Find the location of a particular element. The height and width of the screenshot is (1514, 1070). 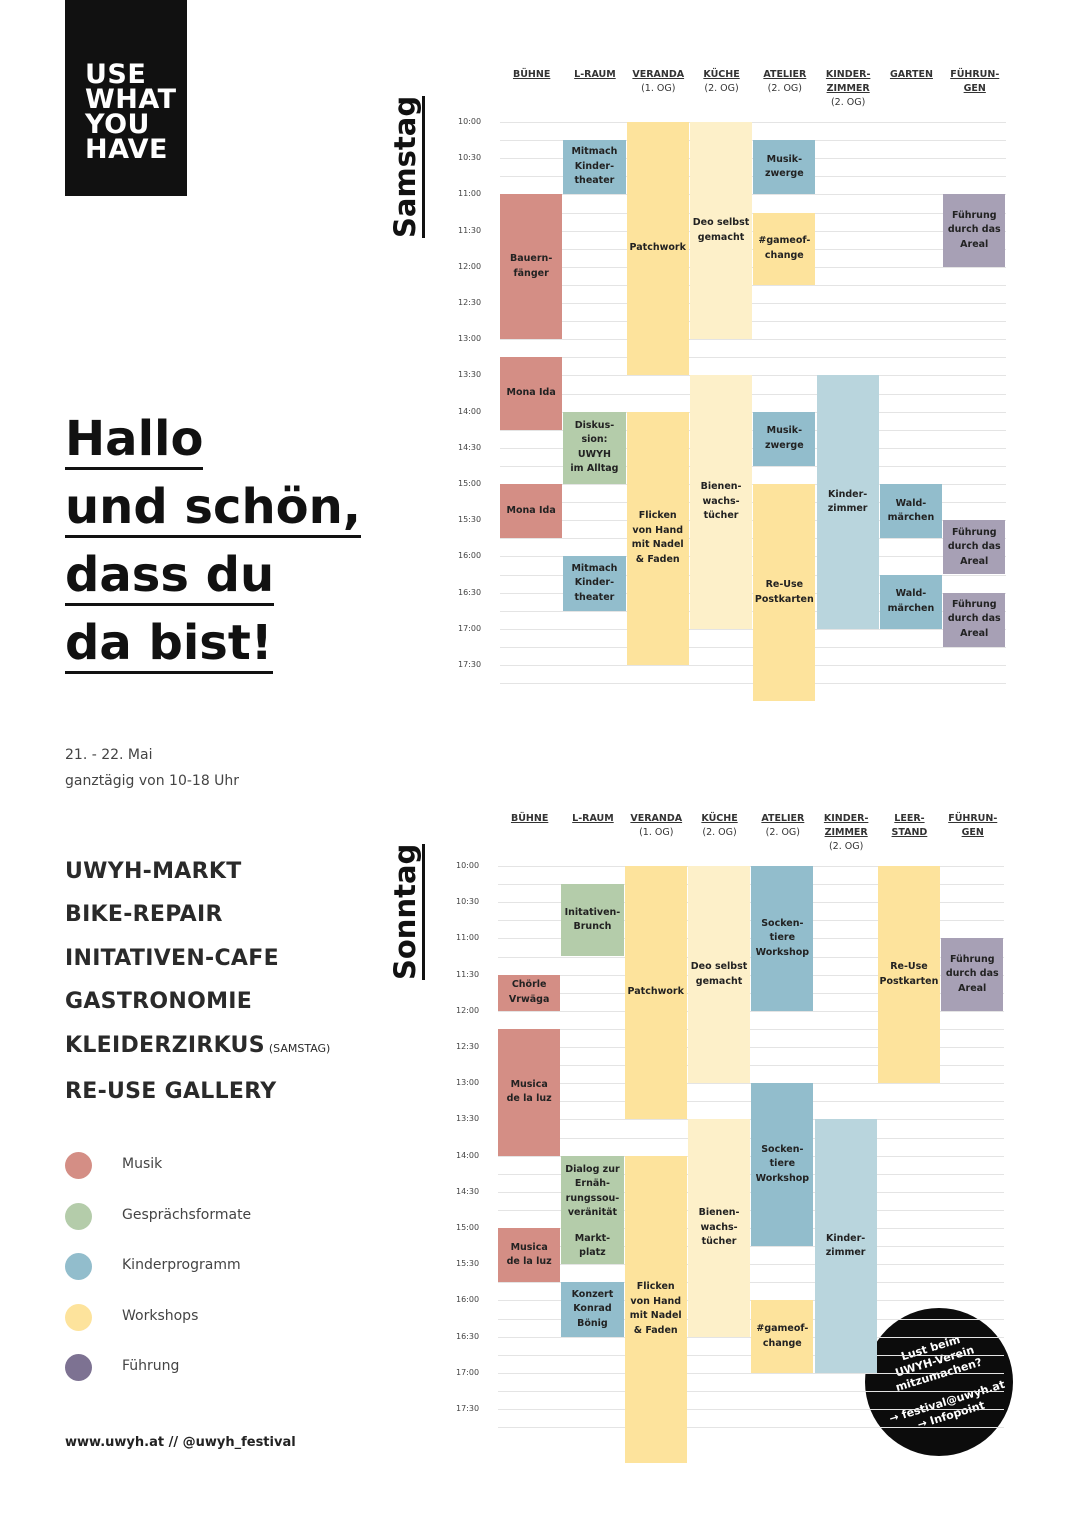

column-name: VERANDA is located at coordinates (656, 818).